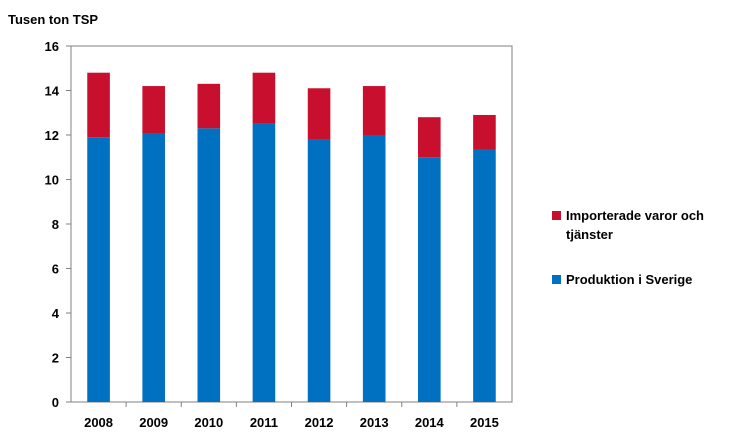  I want to click on x-tick-label: 2010, so click(208, 422).